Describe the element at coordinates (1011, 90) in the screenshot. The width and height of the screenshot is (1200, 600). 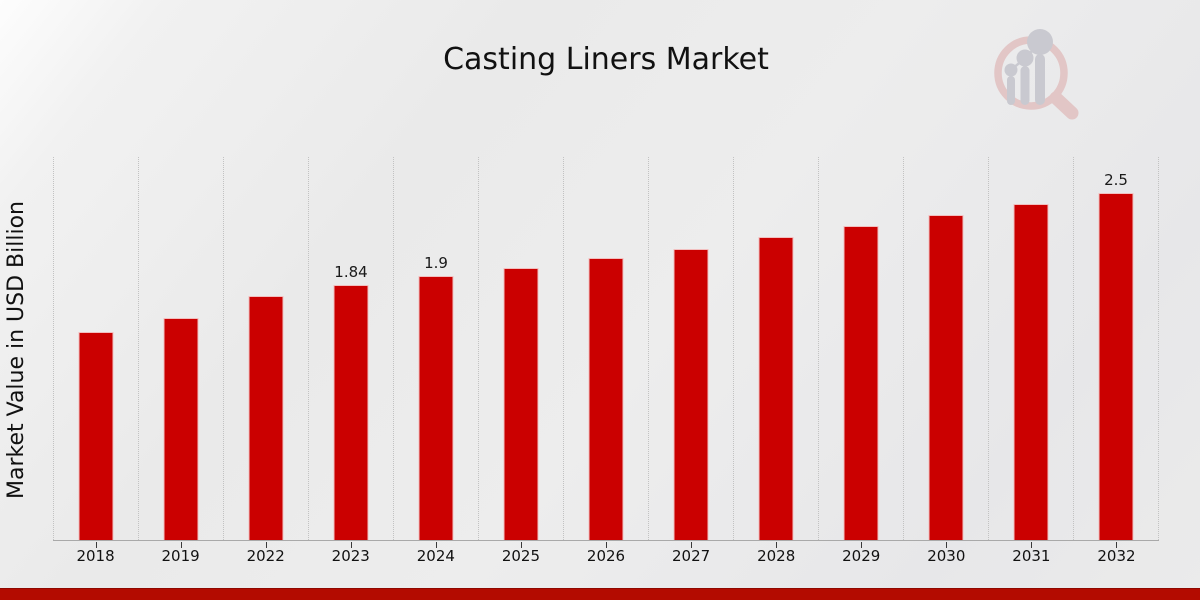
I see `logo-bar-small-icon` at that location.